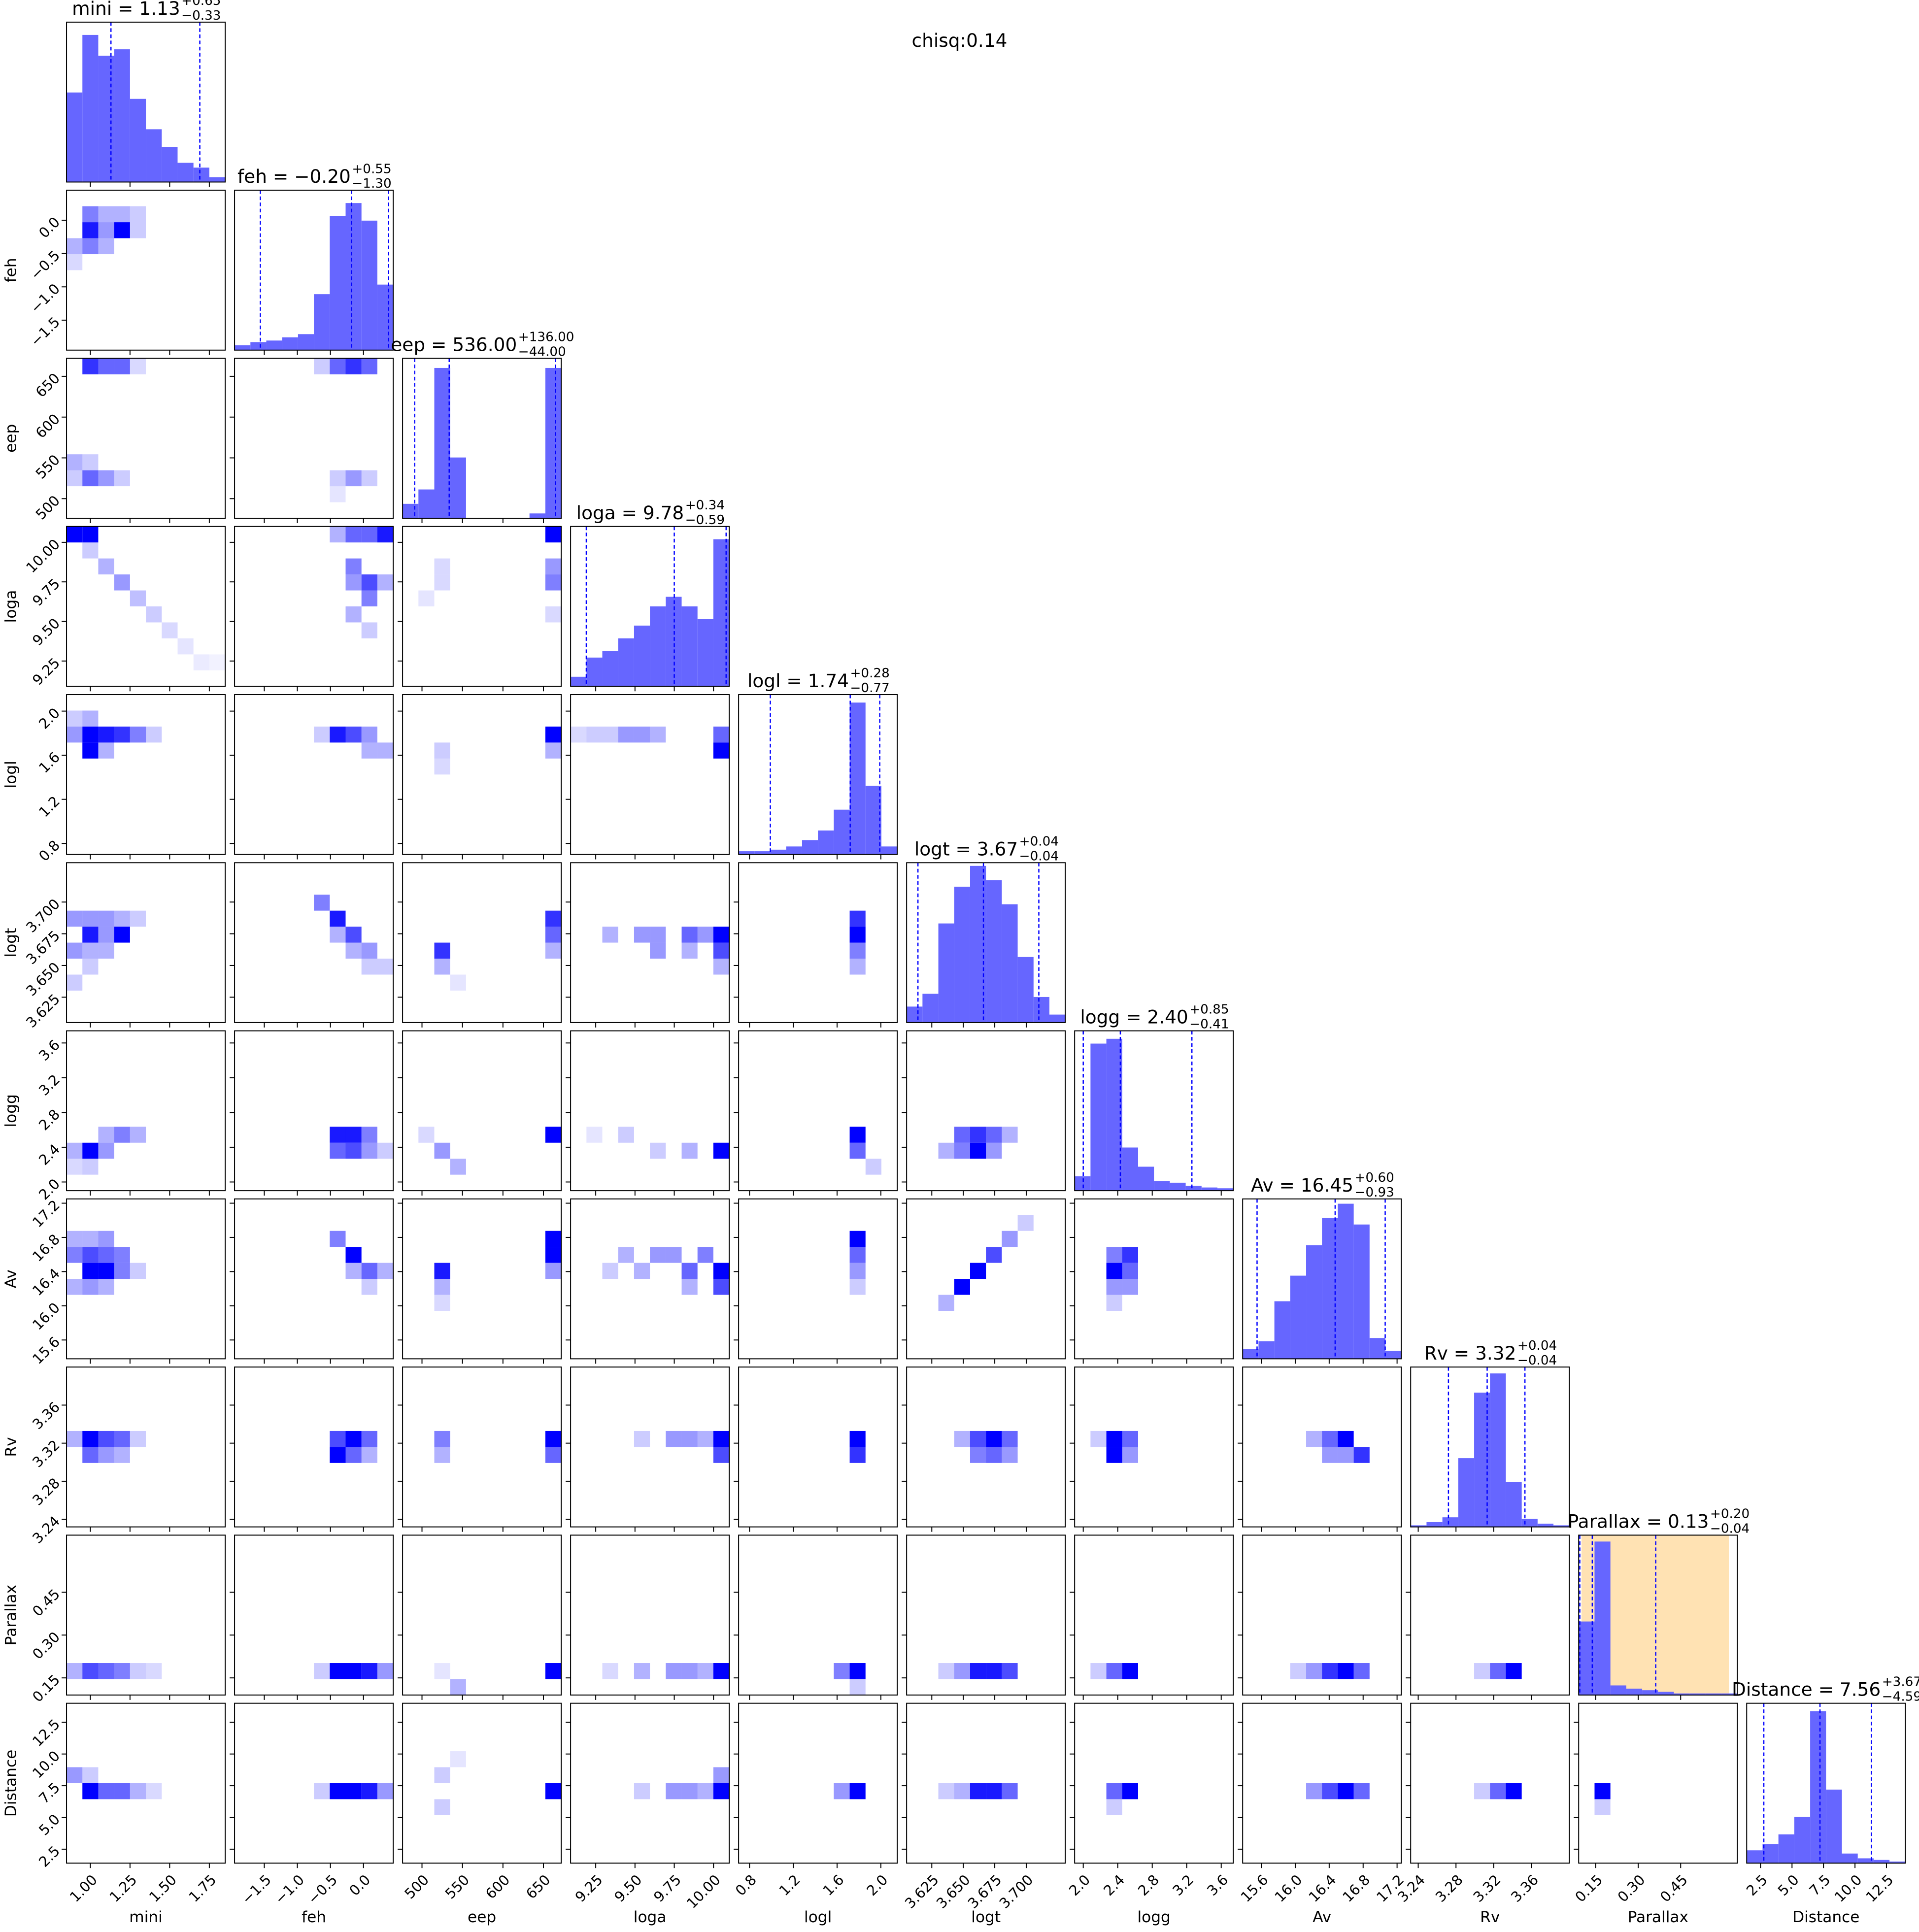 This screenshot has height=1932, width=1919. Describe the element at coordinates (985, 1891) in the screenshot. I see `x-tick-label: 3.675` at that location.